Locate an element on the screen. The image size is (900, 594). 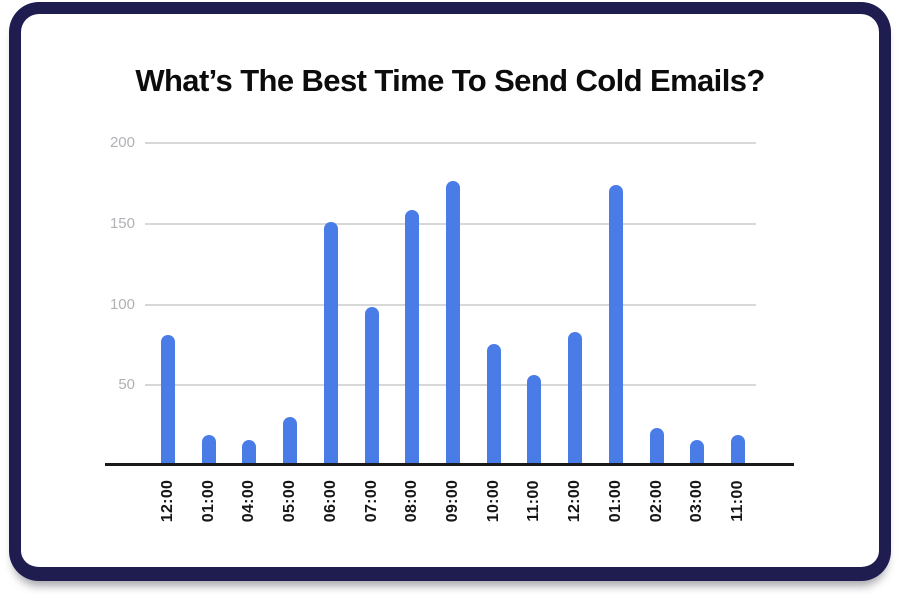
x-axis-tick-label: 04:00 is located at coordinates (249, 501).